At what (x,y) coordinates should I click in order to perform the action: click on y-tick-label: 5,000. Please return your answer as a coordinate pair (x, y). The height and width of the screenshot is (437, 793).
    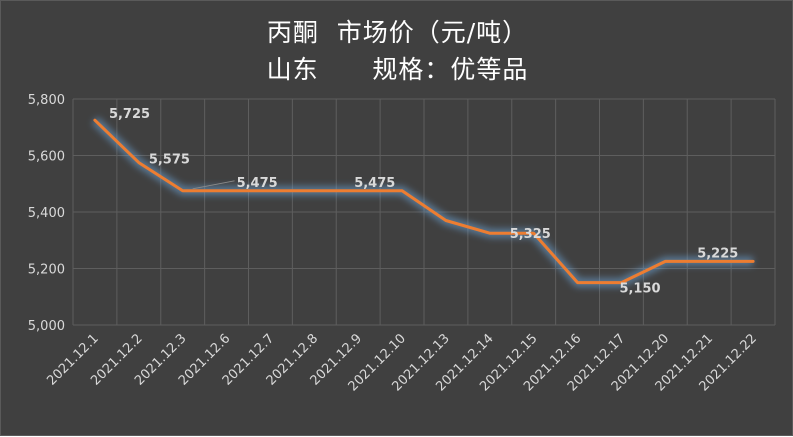
    Looking at the image, I should click on (46, 326).